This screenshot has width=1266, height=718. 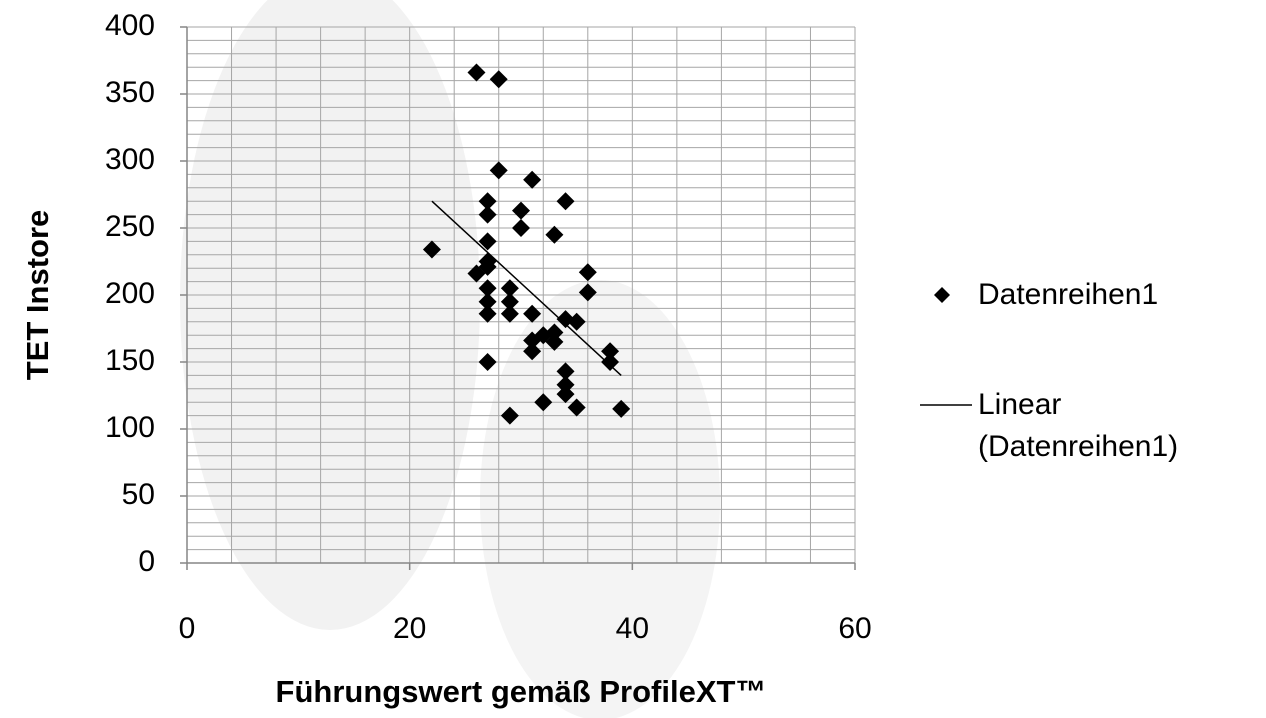 What do you see at coordinates (130, 159) in the screenshot?
I see `y-tick-label: 300` at bounding box center [130, 159].